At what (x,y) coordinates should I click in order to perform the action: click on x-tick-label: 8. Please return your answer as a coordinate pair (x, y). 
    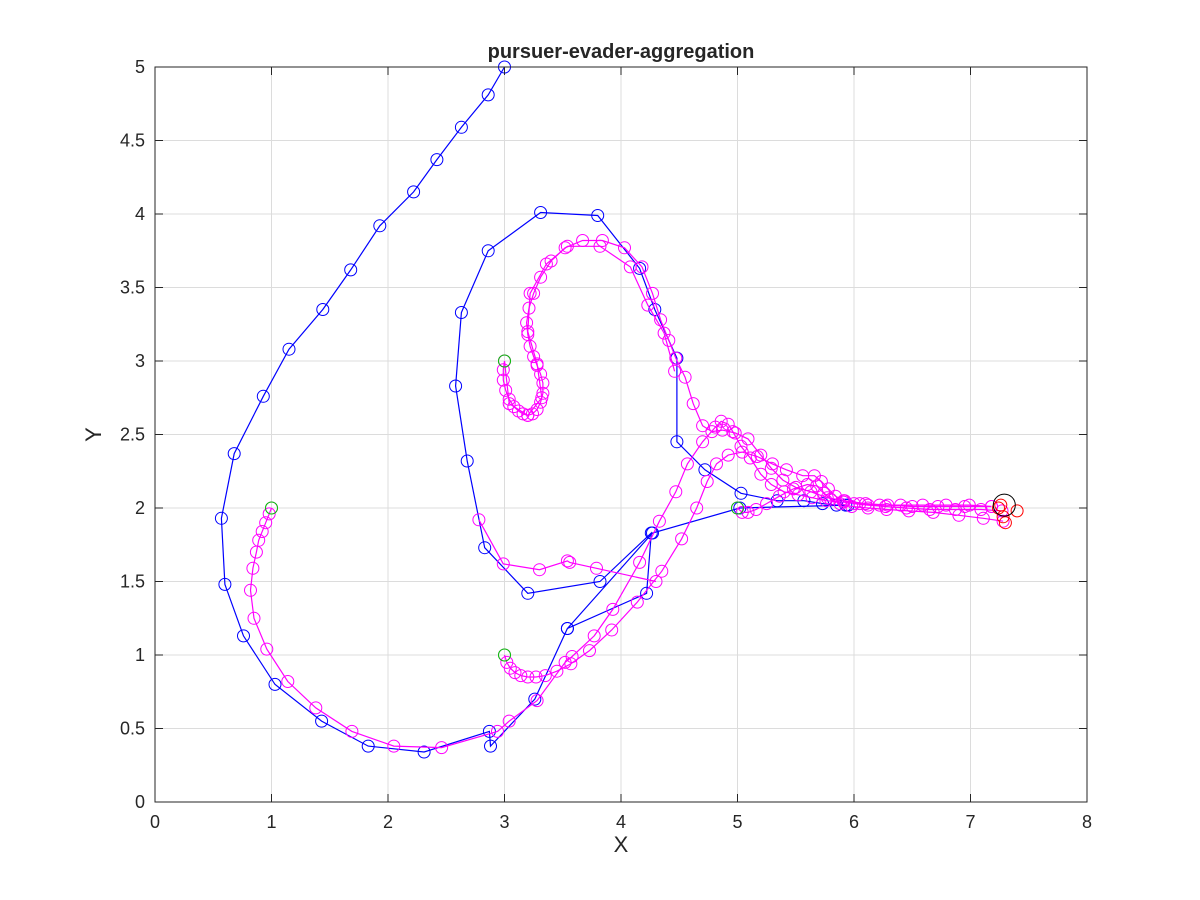
    Looking at the image, I should click on (1087, 822).